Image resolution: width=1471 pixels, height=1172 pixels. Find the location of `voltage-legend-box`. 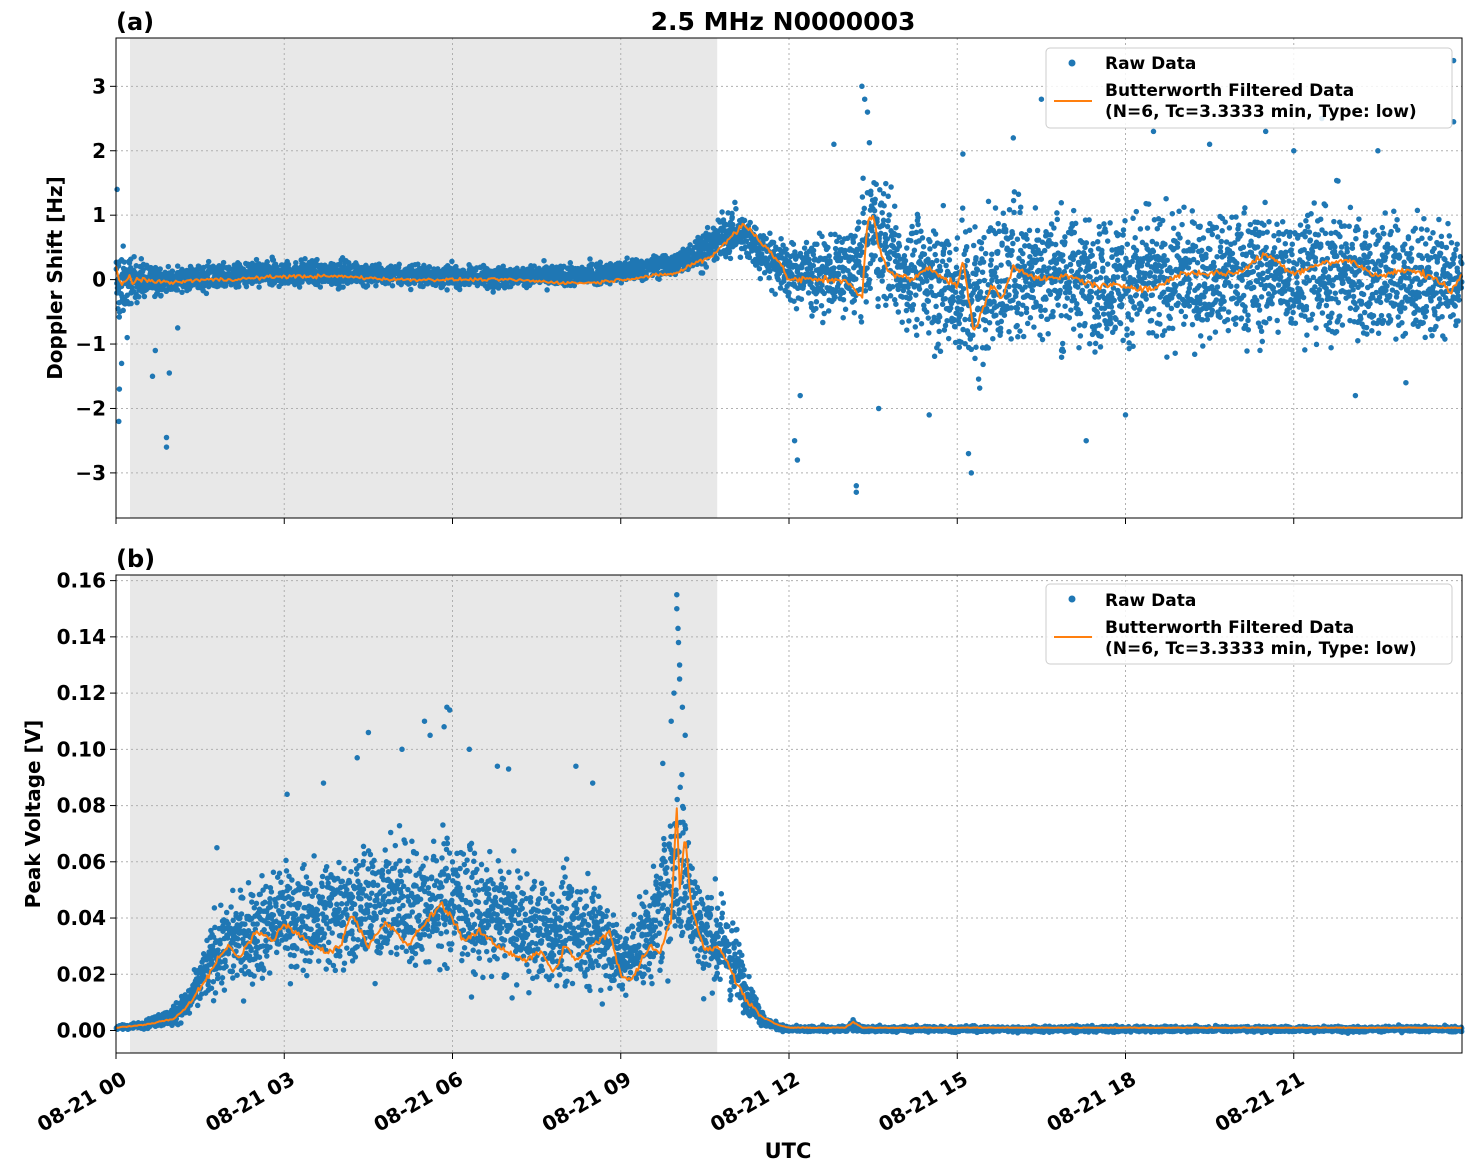

voltage-legend-box is located at coordinates (1249, 624).